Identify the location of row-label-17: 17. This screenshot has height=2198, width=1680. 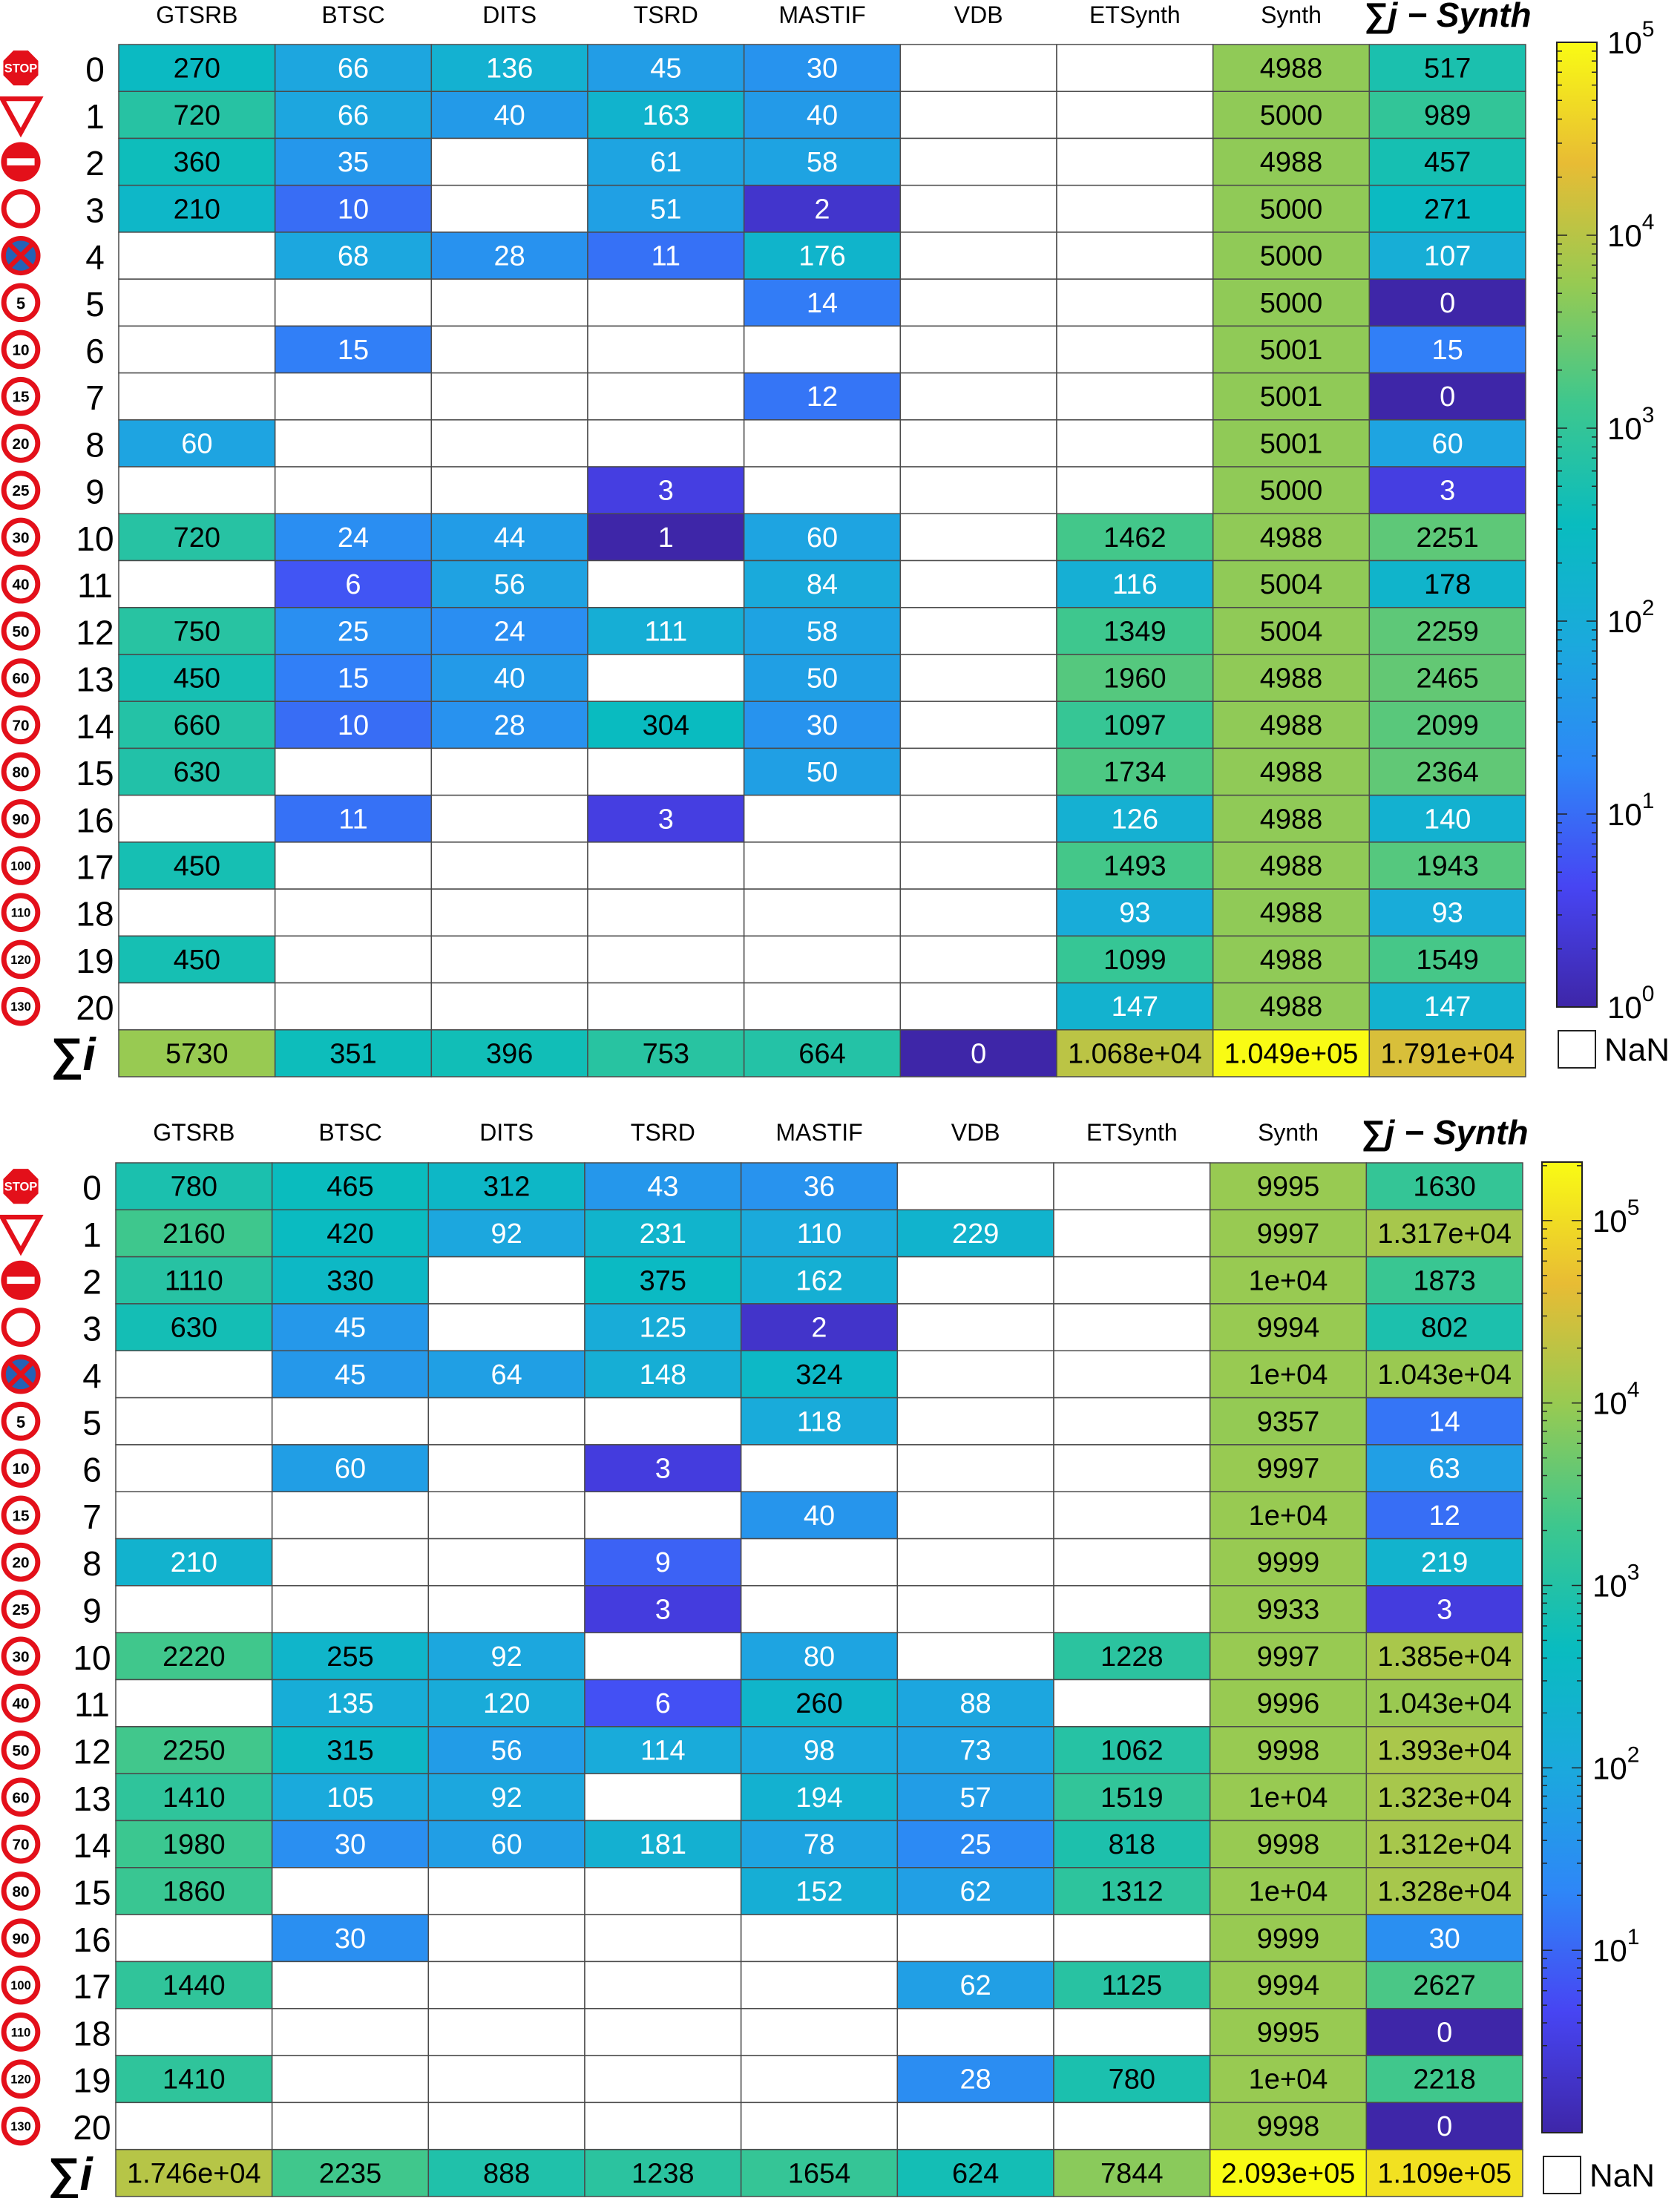
(95, 866).